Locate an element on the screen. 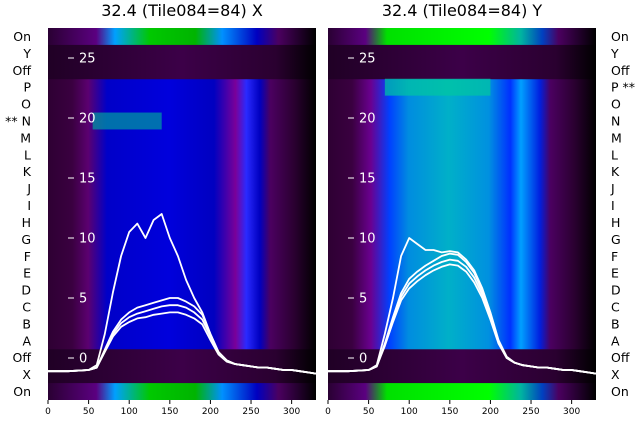 The image size is (640, 440). ytick-label-x-20: 20 is located at coordinates (87, 119).